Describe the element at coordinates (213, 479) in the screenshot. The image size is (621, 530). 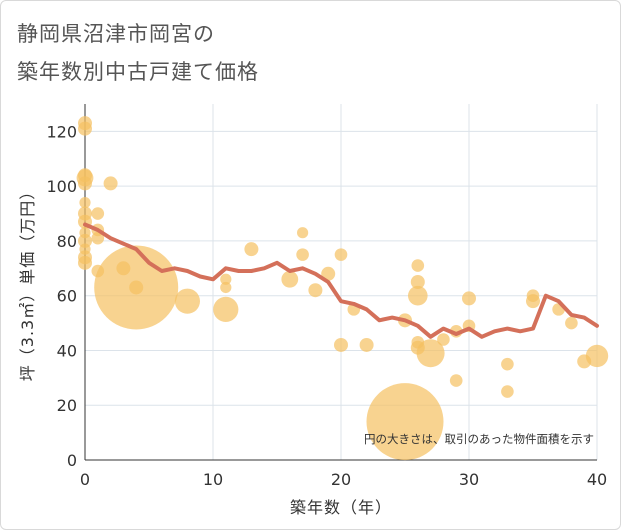
I see `x-tick-label: 10` at that location.